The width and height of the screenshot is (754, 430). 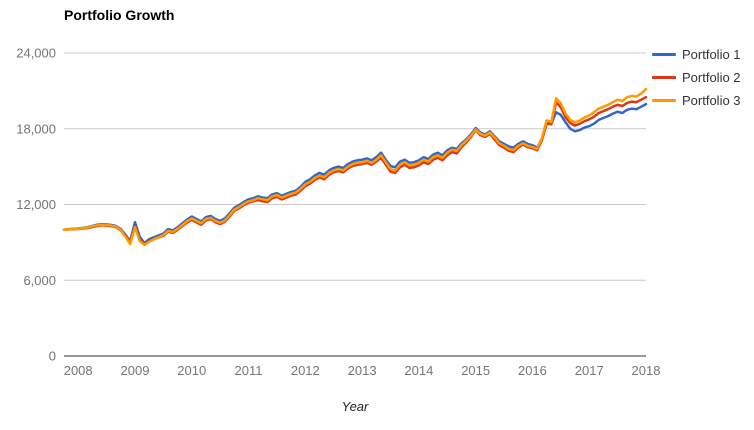 I want to click on y-tick-label: 12,000, so click(x=36, y=204).